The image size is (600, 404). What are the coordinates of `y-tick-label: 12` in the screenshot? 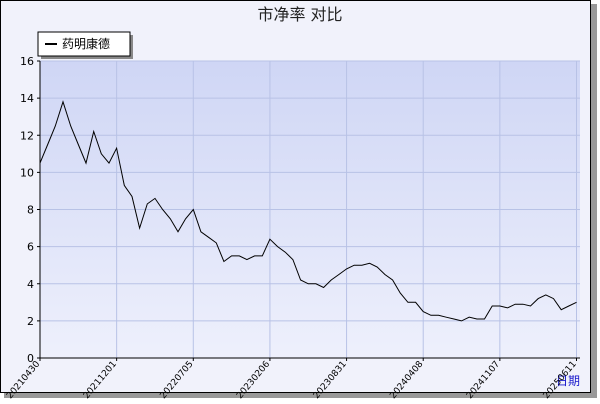 It's located at (27, 135).